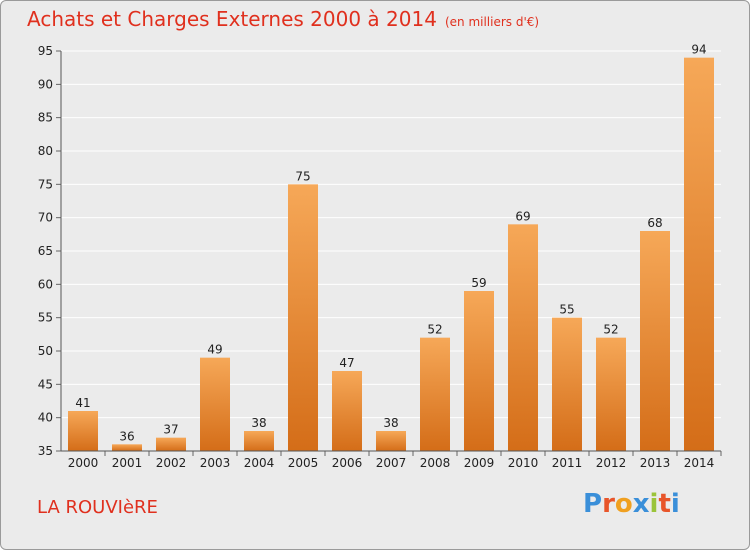 The height and width of the screenshot is (550, 750). I want to click on bar-2007, so click(391, 441).